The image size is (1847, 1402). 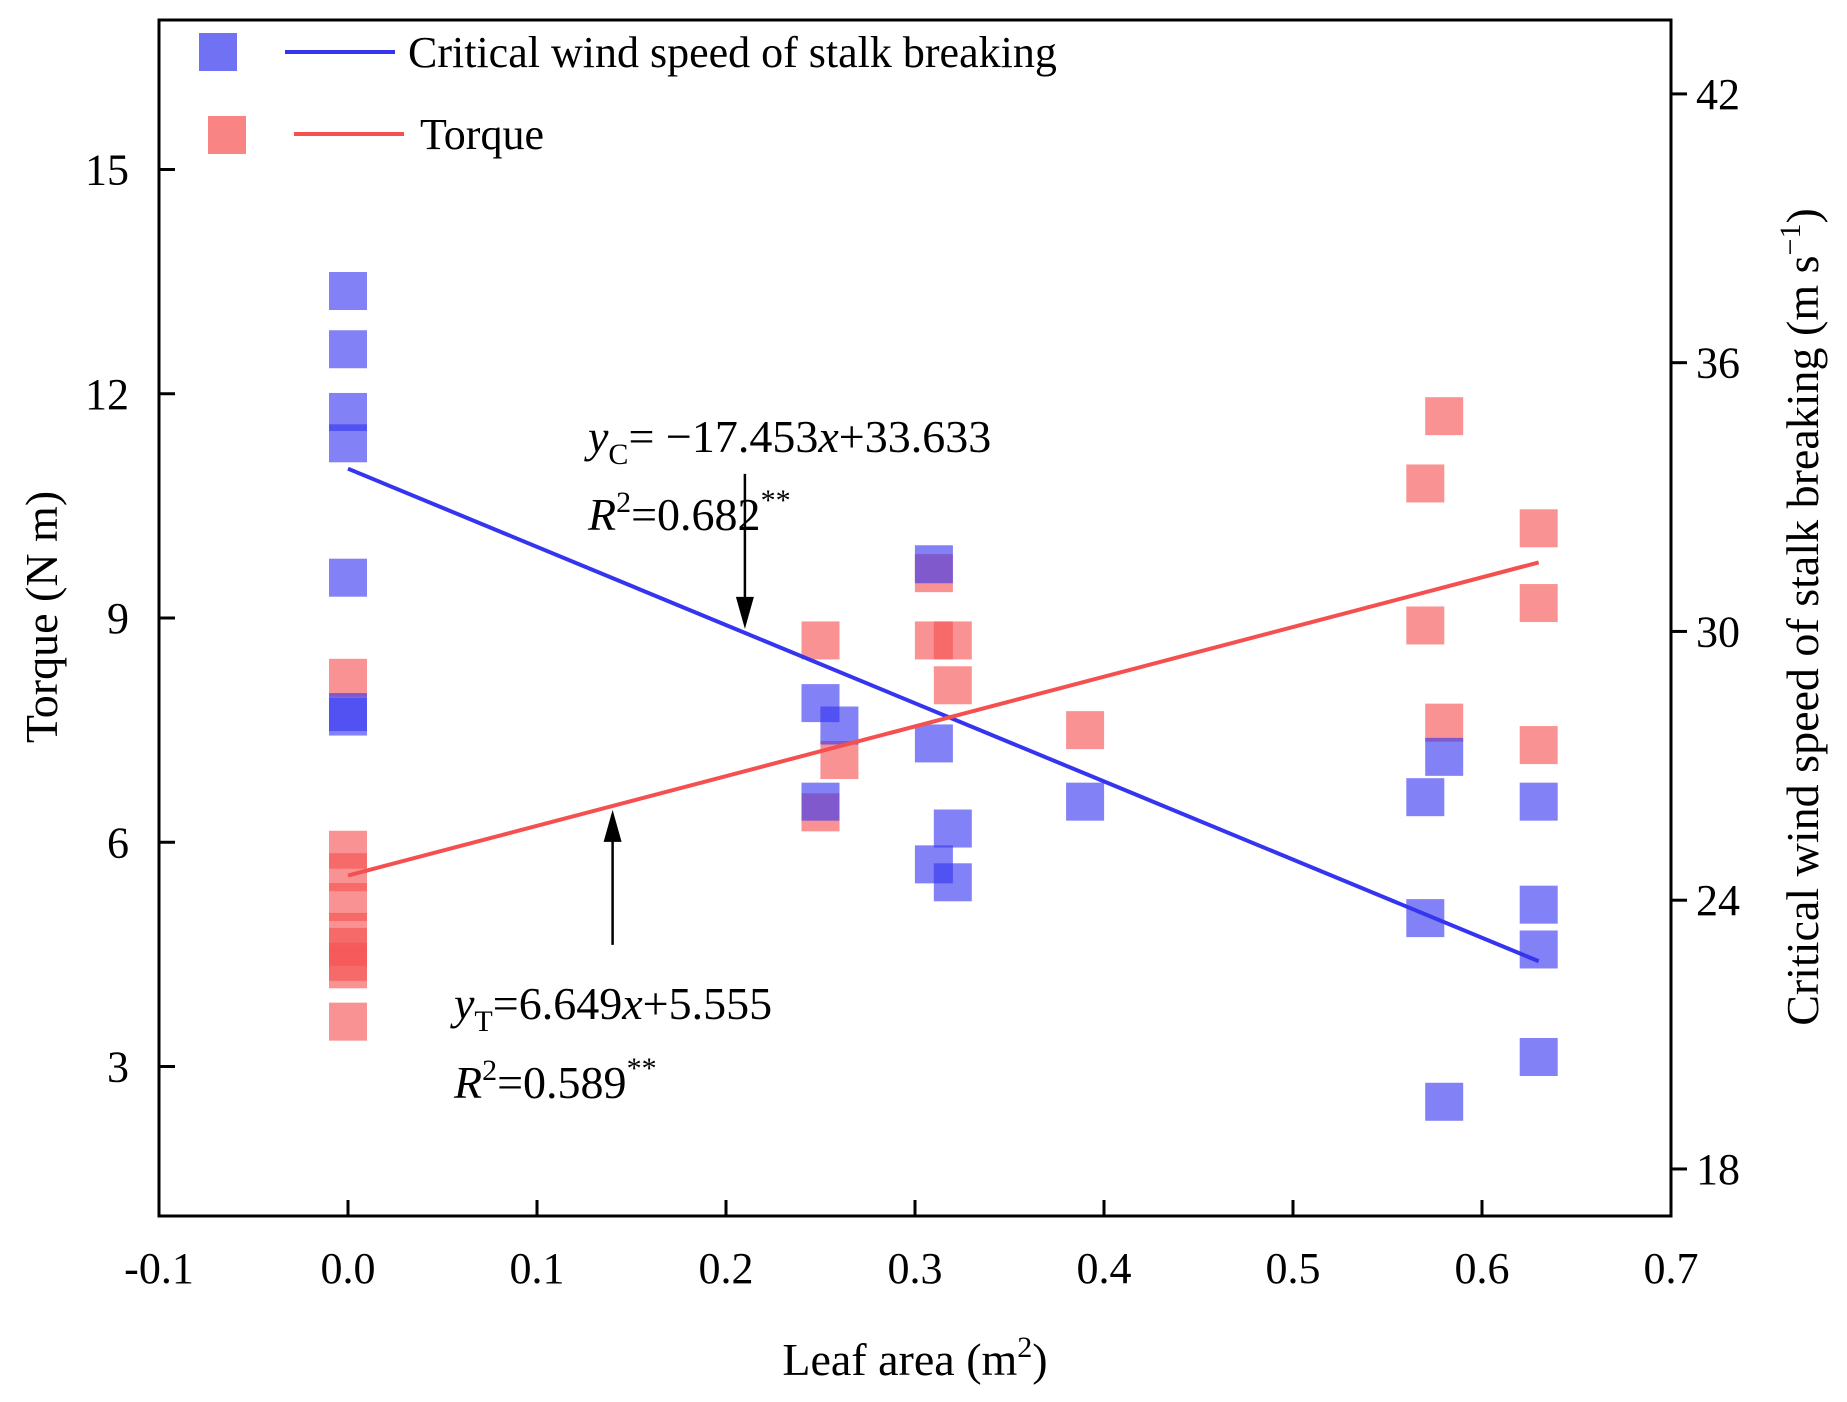 I want to click on annotation-torque-sub: T, so click(x=483, y=1021).